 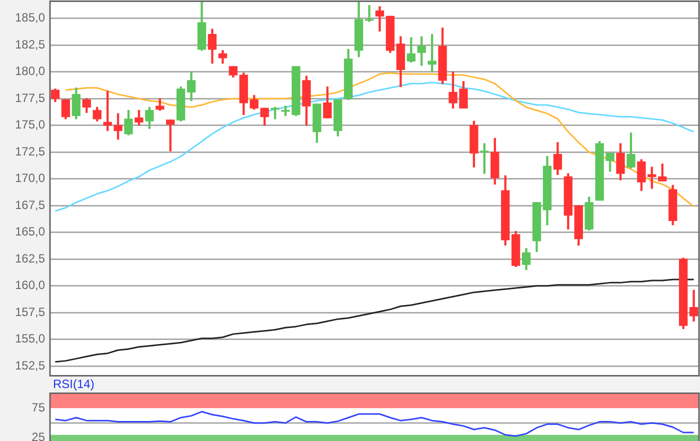 What do you see at coordinates (39, 407) in the screenshot?
I see `y-tick-label: 75` at bounding box center [39, 407].